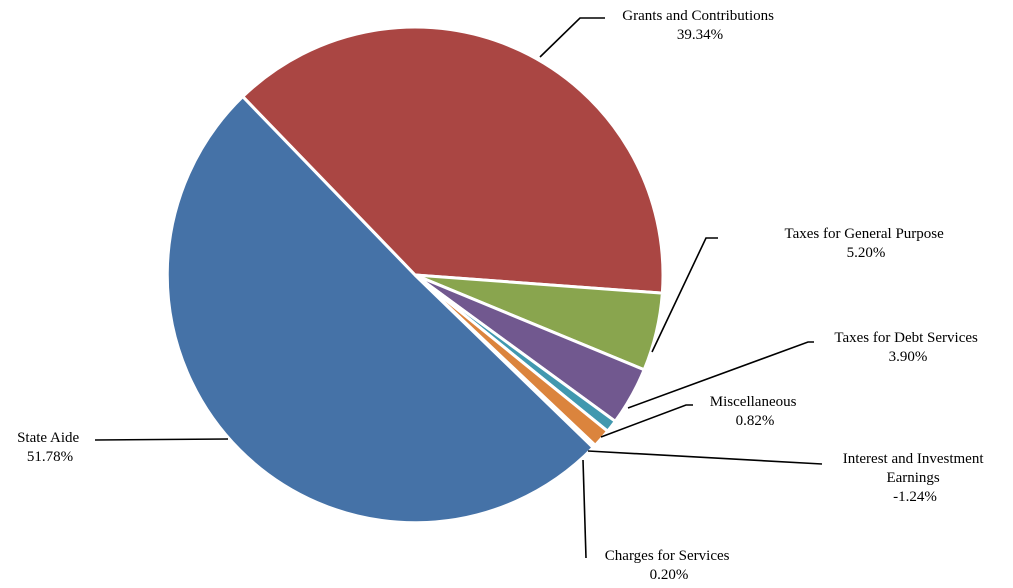 Image resolution: width=1013 pixels, height=588 pixels. What do you see at coordinates (161, 439) in the screenshot?
I see `leader-state-aide` at bounding box center [161, 439].